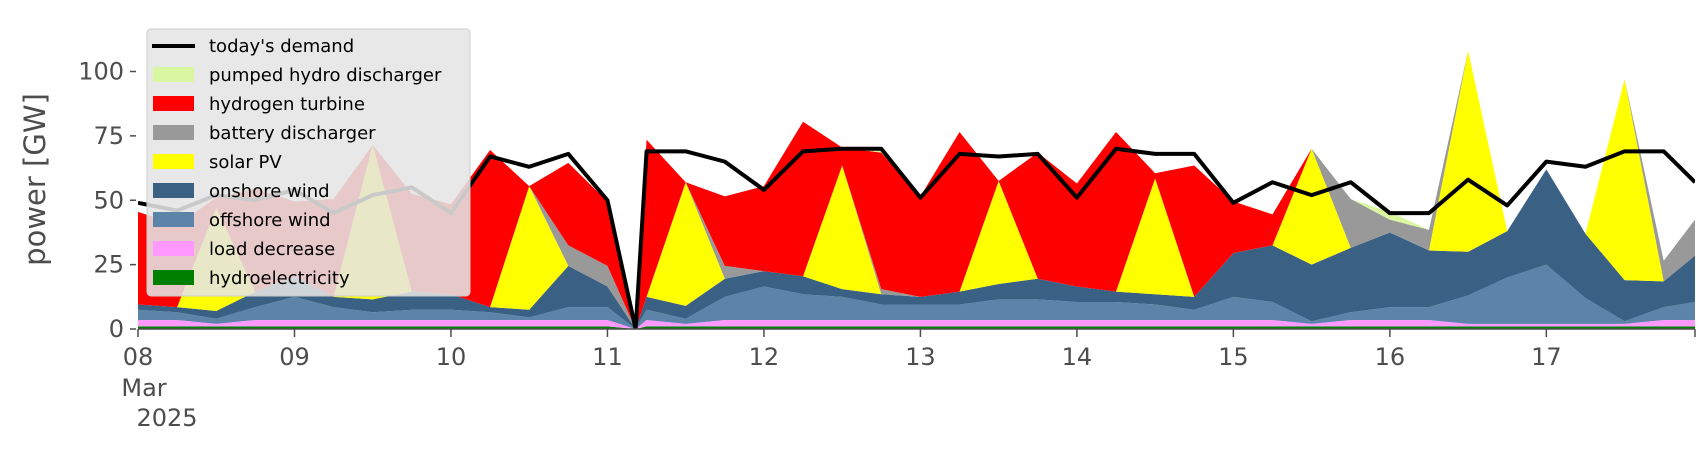 The width and height of the screenshot is (1706, 460). I want to click on legend-label: hydroelectricity, so click(279, 278).